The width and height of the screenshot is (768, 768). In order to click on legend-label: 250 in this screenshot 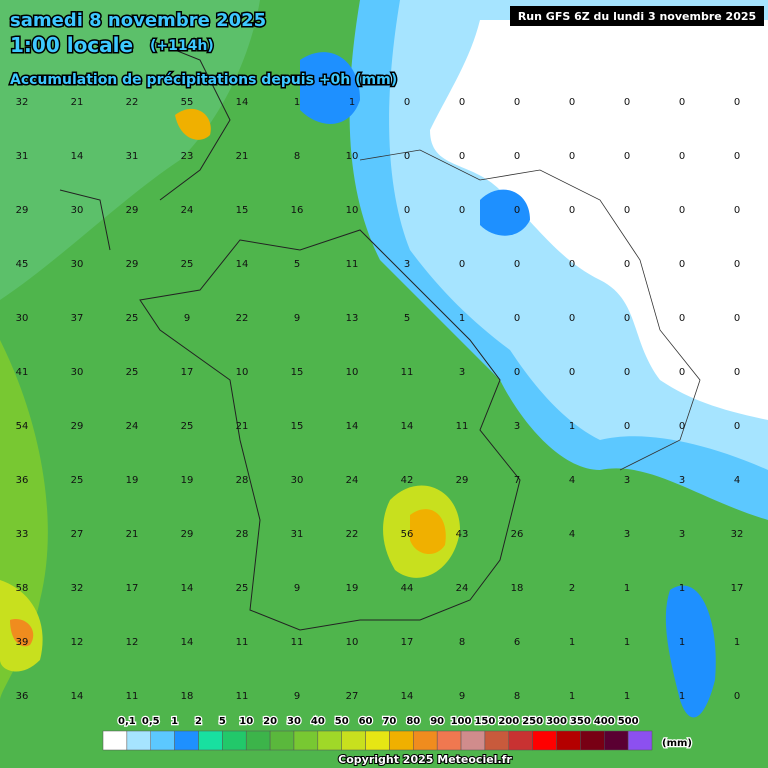, I will do `click(532, 721)`.